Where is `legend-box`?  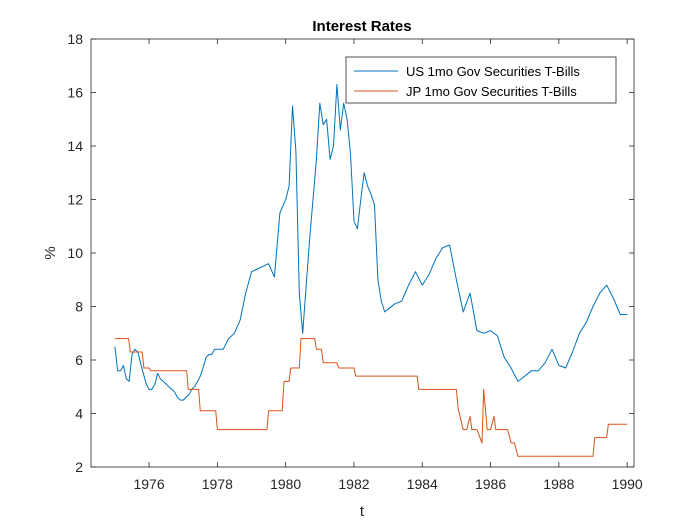 legend-box is located at coordinates (481, 80).